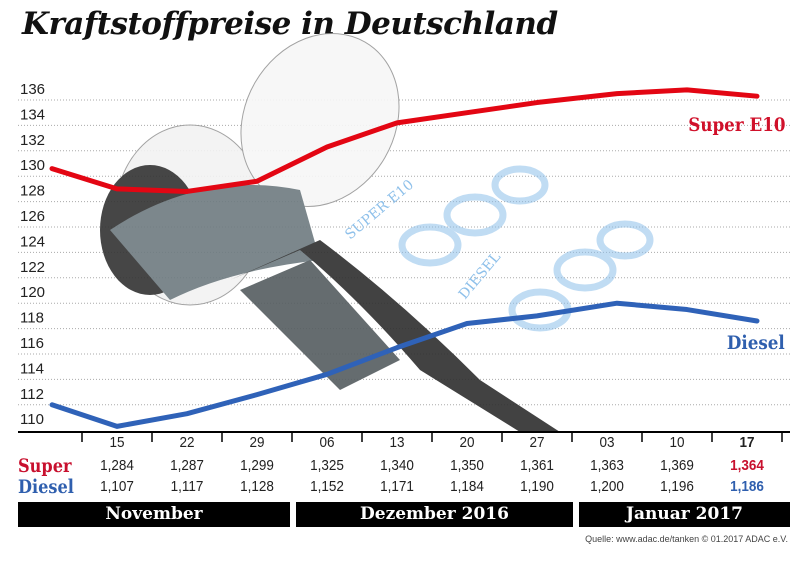 Image resolution: width=800 pixels, height=564 pixels. Describe the element at coordinates (434, 514) in the screenshot. I see `month-december: Dezember 2016` at that location.